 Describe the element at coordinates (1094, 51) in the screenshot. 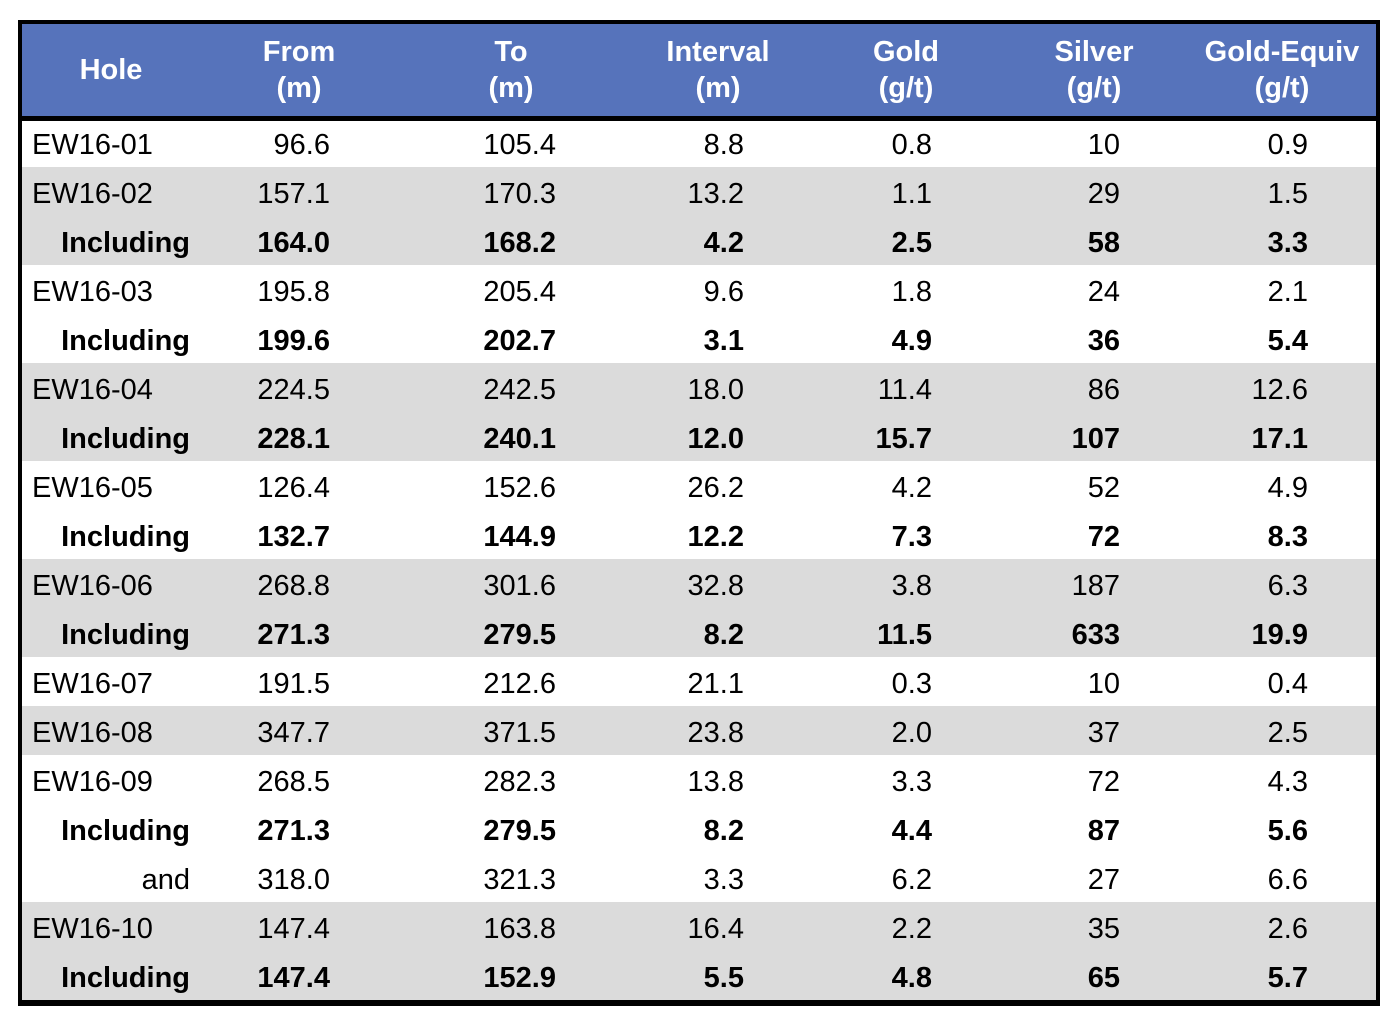

I see `col-header-silver-label: Silver` at that location.